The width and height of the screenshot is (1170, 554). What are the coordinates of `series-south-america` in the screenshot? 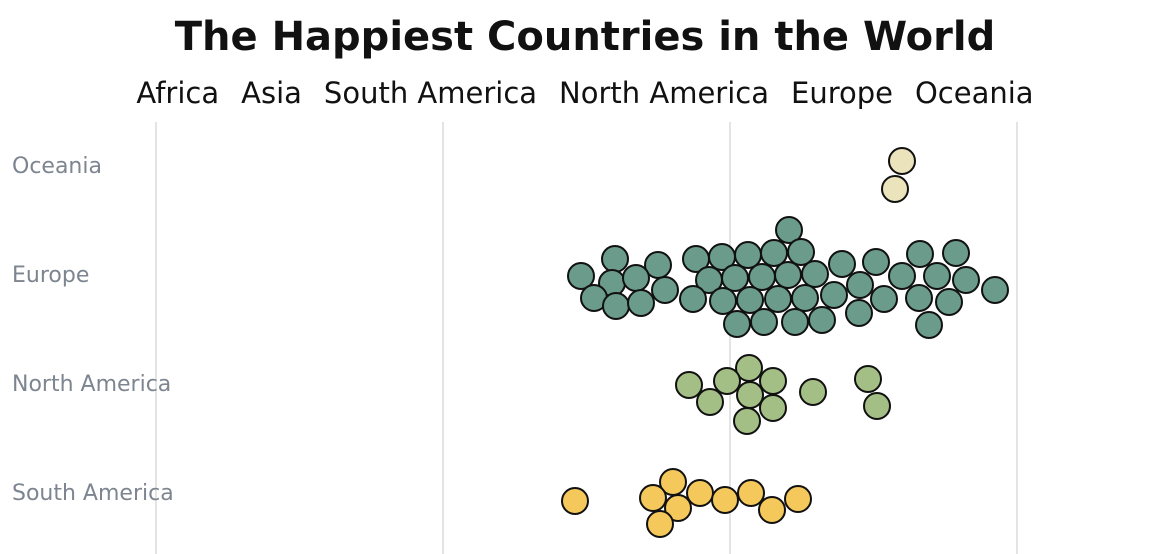 It's located at (686, 503).